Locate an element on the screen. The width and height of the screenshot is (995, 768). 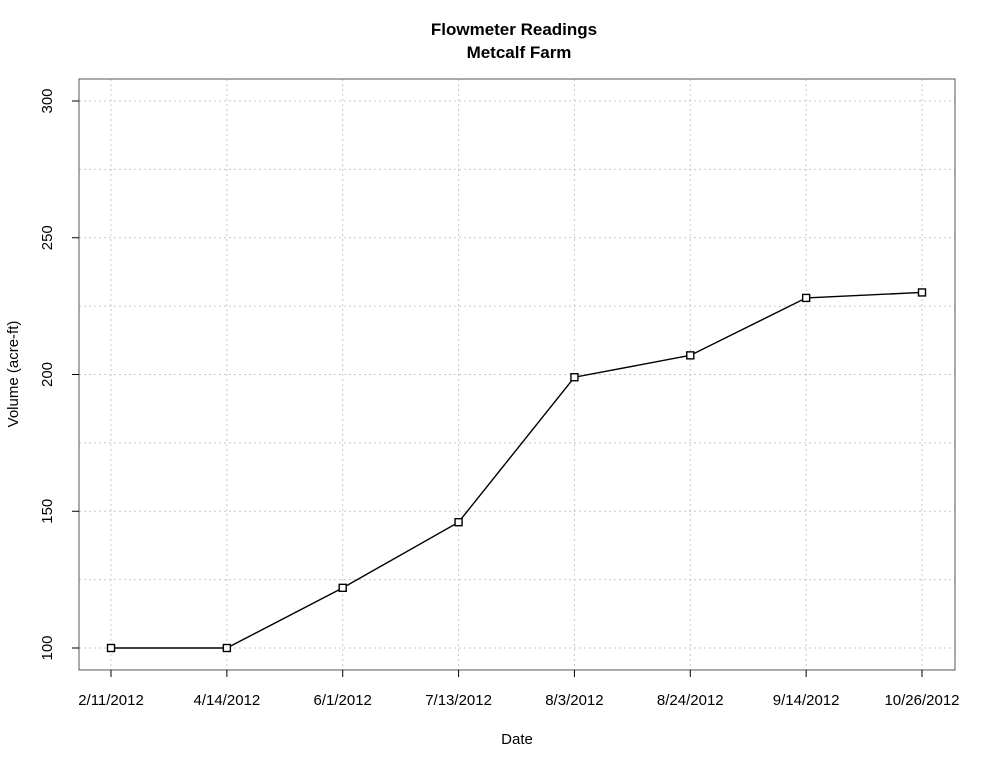
chart-subtitle: Metcalf Farm is located at coordinates (519, 52).